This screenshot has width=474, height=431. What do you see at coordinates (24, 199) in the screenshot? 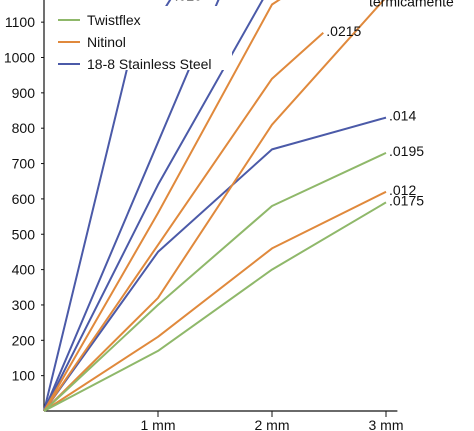
I see `y-tick-label: 600` at bounding box center [24, 199].